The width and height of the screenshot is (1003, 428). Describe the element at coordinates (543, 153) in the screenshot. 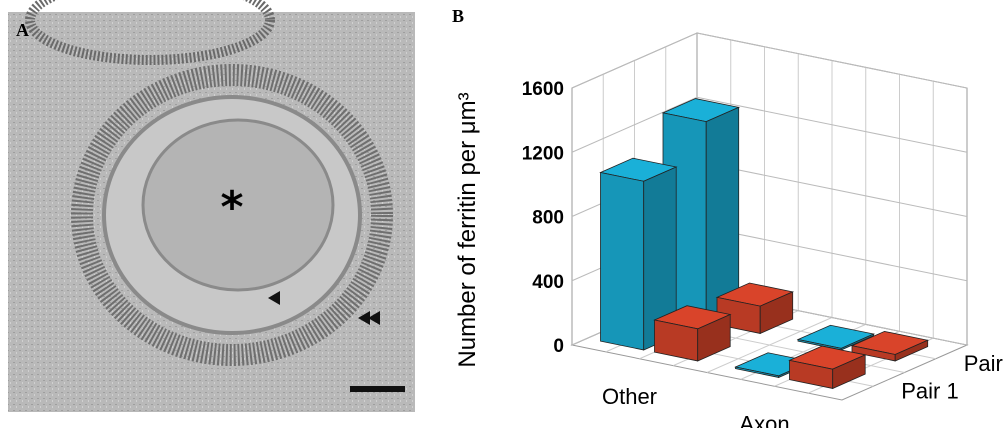

I see `y-tick-label: 1200` at that location.